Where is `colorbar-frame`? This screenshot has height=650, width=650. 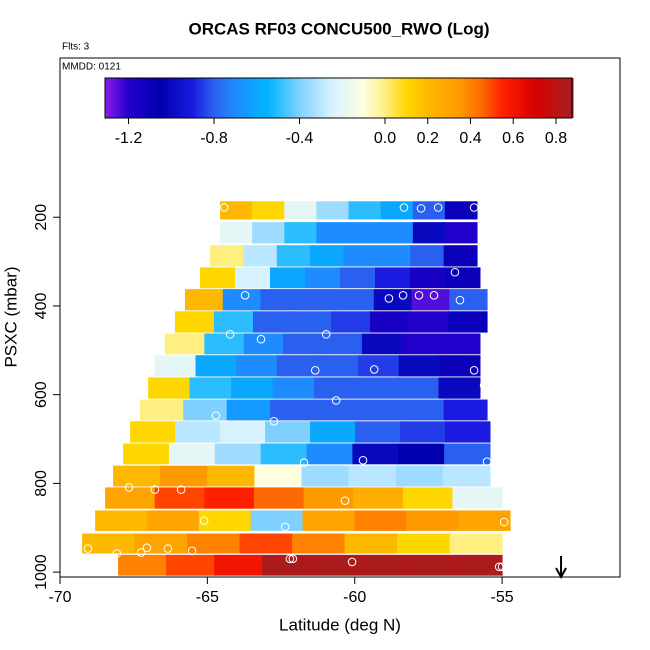
colorbar-frame is located at coordinates (338, 98).